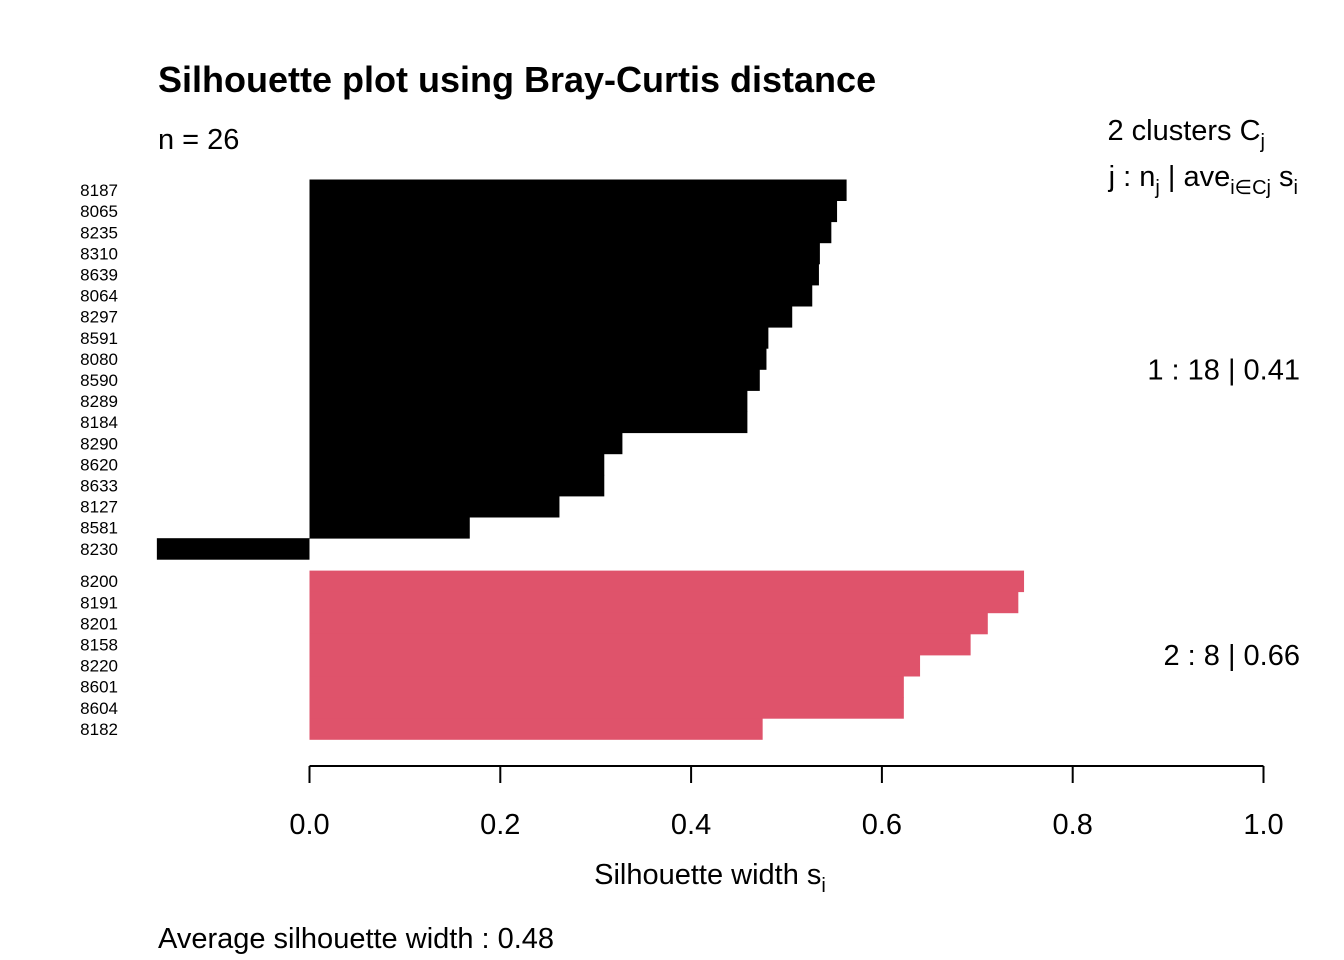 This screenshot has width=1344, height=960. Describe the element at coordinates (1223, 513) in the screenshot. I see `cluster-summaries-group: 1 : 18 | 0.41 2 : 8 | 0.66` at that location.